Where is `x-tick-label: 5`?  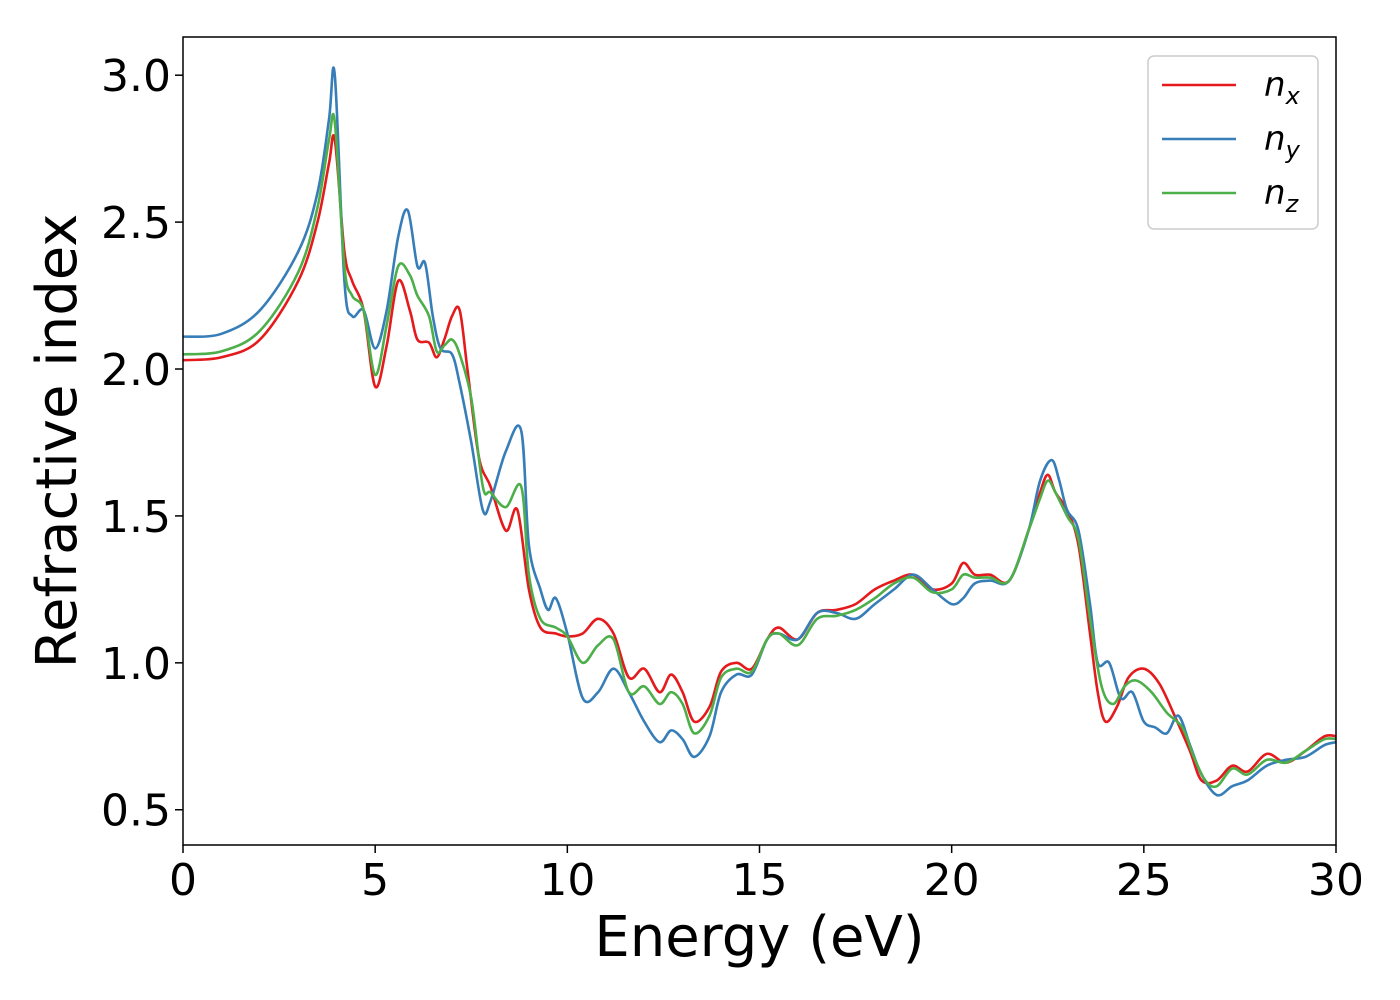
x-tick-label: 5 is located at coordinates (375, 880).